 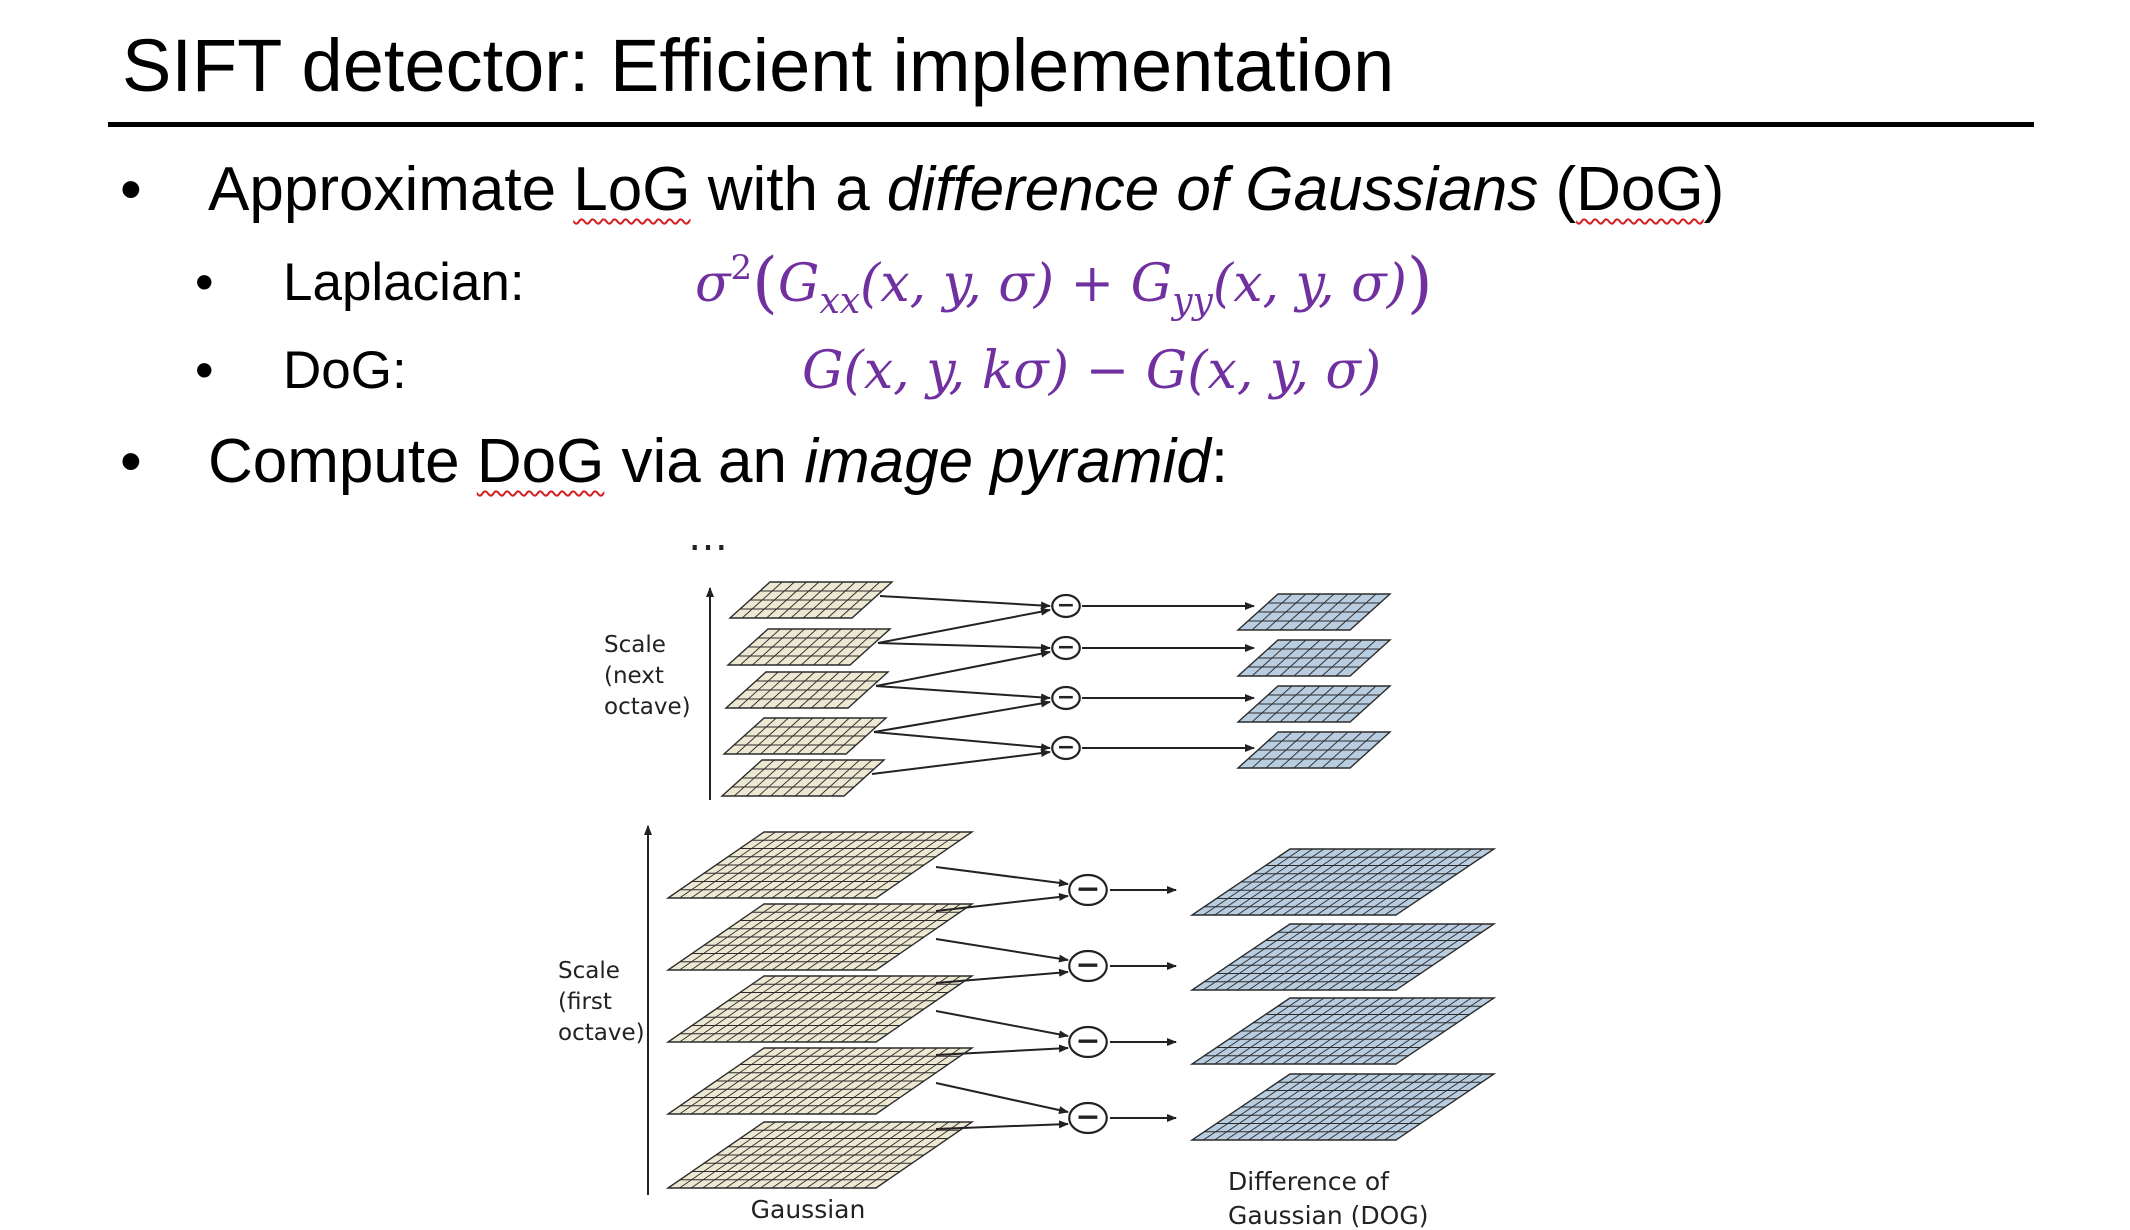 What do you see at coordinates (585, 1002) in the screenshot?
I see `scale-first-octave-label: (first` at bounding box center [585, 1002].